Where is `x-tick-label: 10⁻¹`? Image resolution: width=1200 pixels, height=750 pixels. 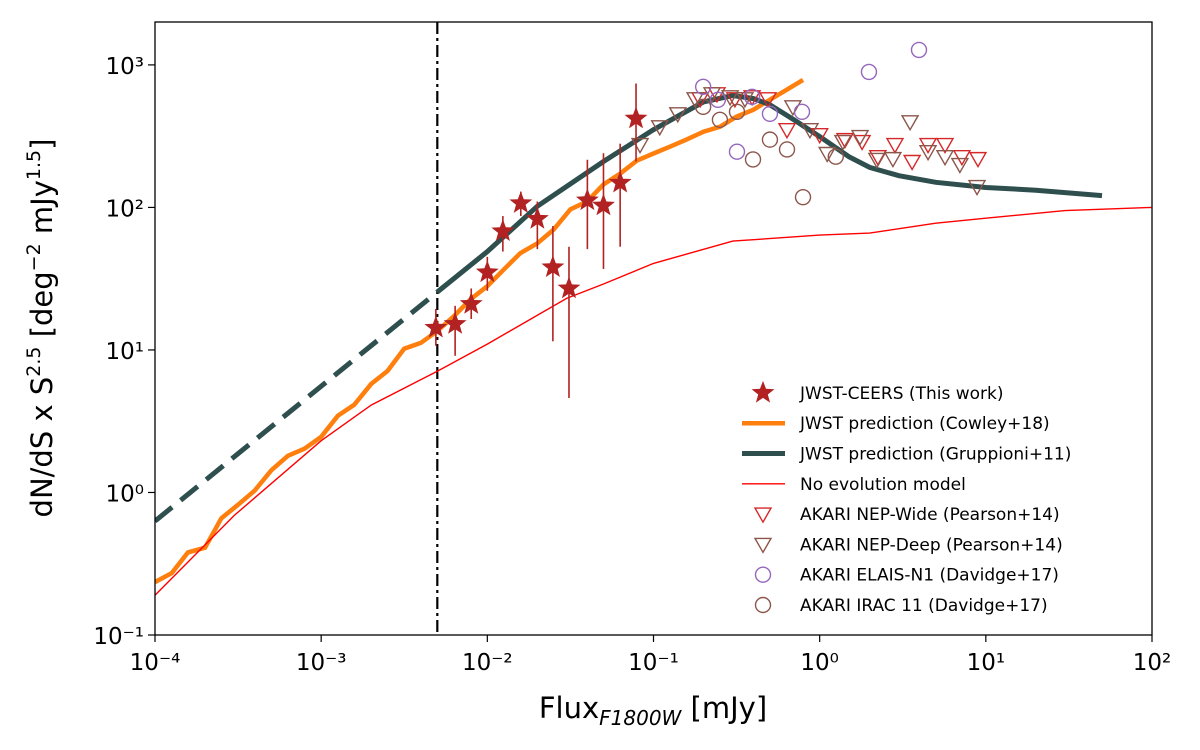 x-tick-label: 10⁻¹ is located at coordinates (653, 663).